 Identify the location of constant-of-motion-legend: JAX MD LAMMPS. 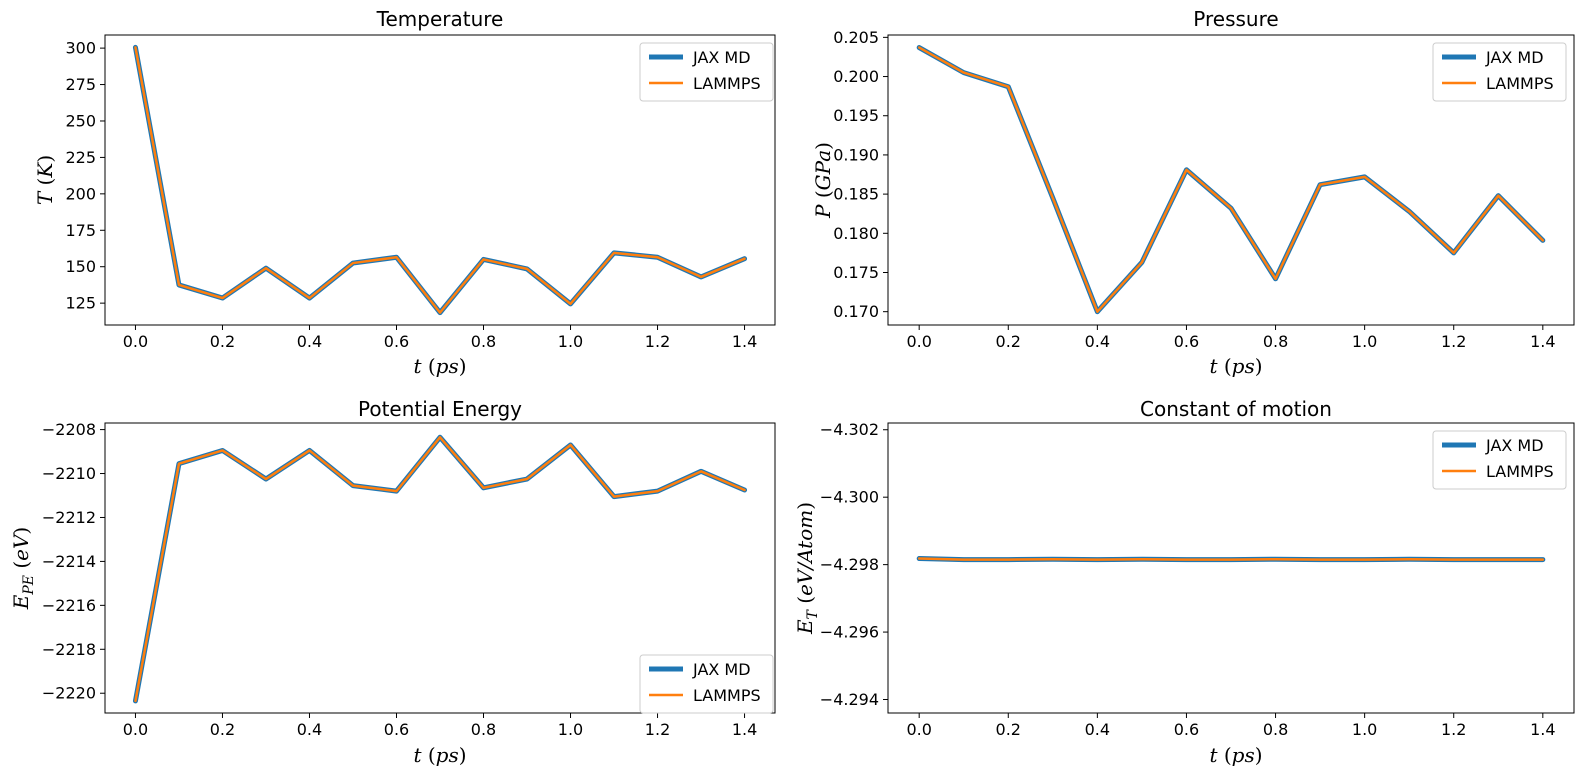
(1499, 460).